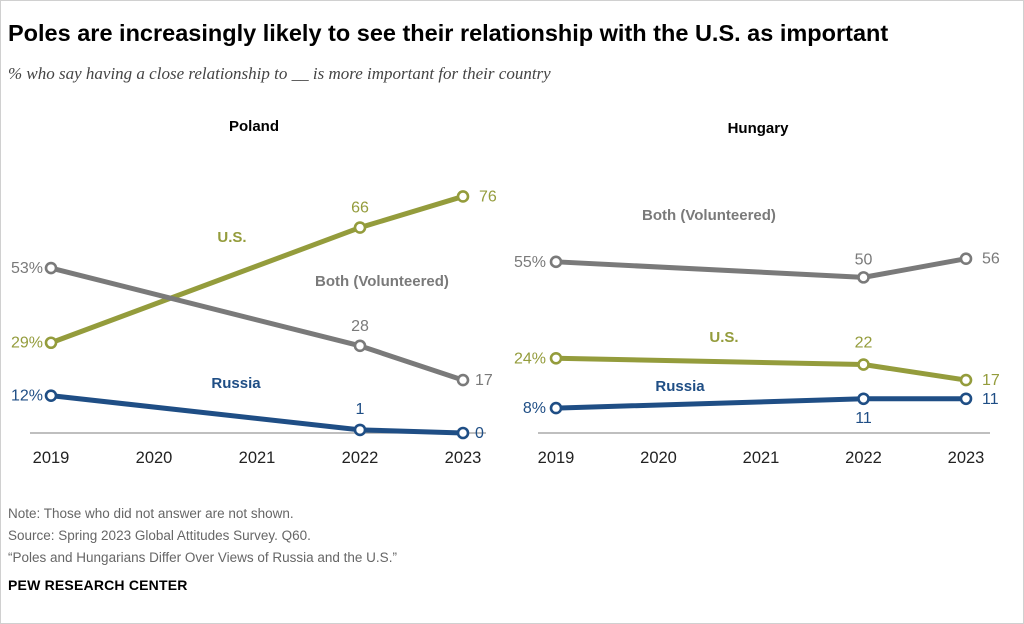 The height and width of the screenshot is (624, 1024). What do you see at coordinates (27, 268) in the screenshot?
I see `data-label-poland-both-2019: 53%` at bounding box center [27, 268].